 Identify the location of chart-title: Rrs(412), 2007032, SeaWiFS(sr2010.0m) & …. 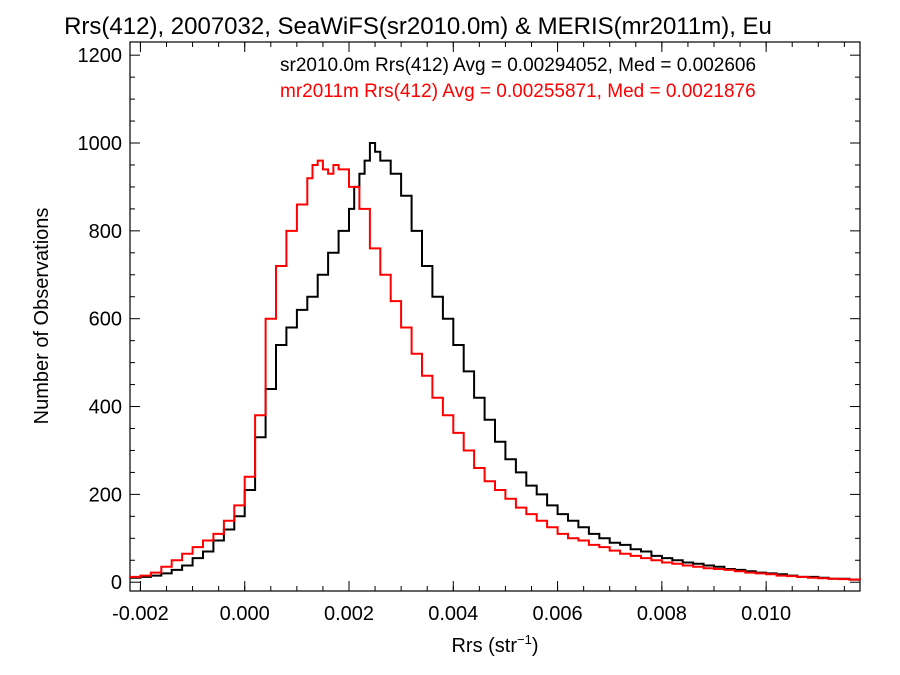
(418, 26).